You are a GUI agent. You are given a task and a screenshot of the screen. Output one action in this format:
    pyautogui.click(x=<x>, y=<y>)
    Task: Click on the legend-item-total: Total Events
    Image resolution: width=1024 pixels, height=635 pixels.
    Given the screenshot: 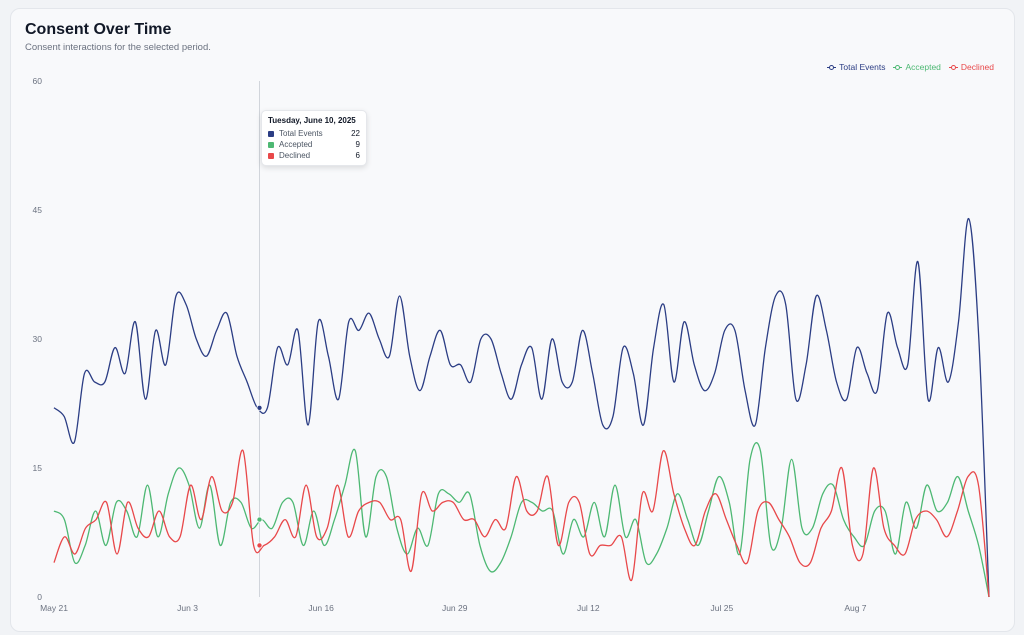 What is the action you would take?
    pyautogui.click(x=856, y=67)
    